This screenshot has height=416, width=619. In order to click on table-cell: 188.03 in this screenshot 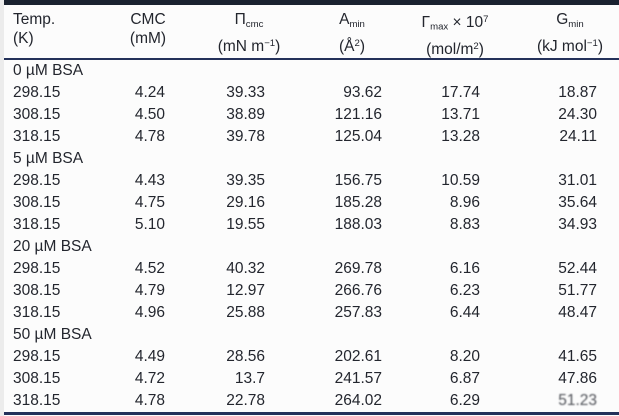, I will do `click(358, 225)`.